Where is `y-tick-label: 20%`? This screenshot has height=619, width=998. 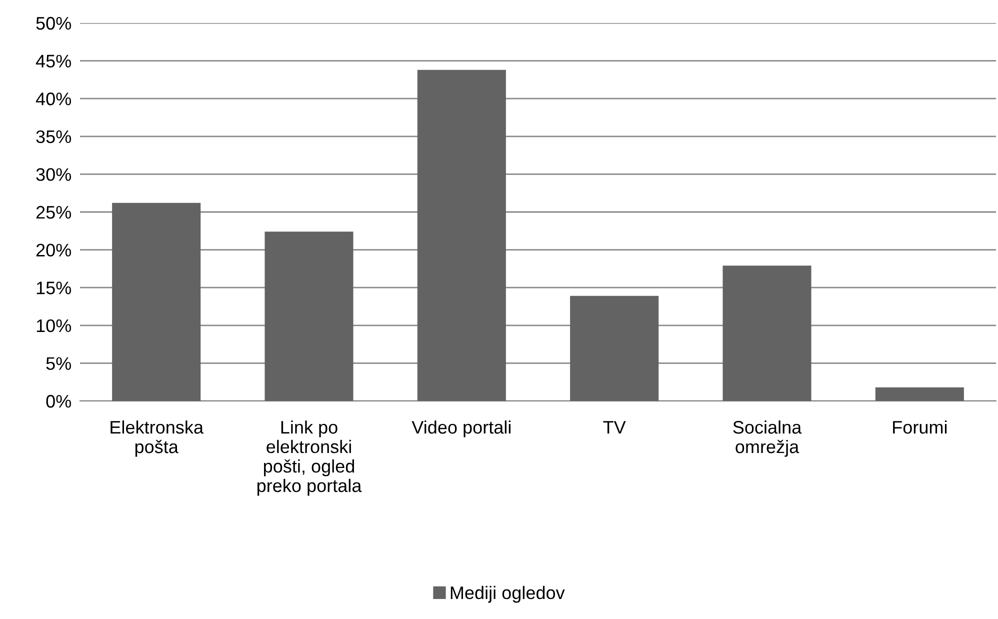
y-tick-label: 20% is located at coordinates (54, 250).